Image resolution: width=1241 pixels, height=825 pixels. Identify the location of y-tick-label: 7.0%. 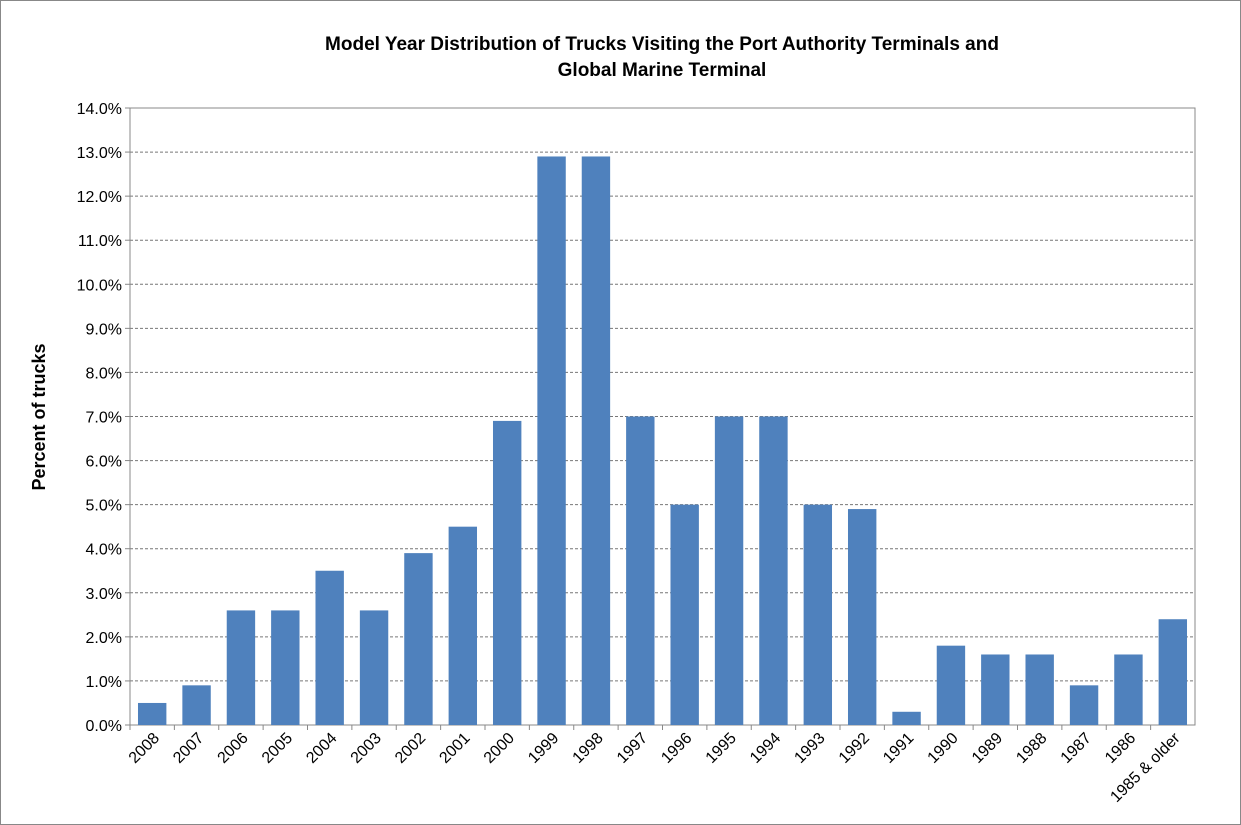
(104, 418).